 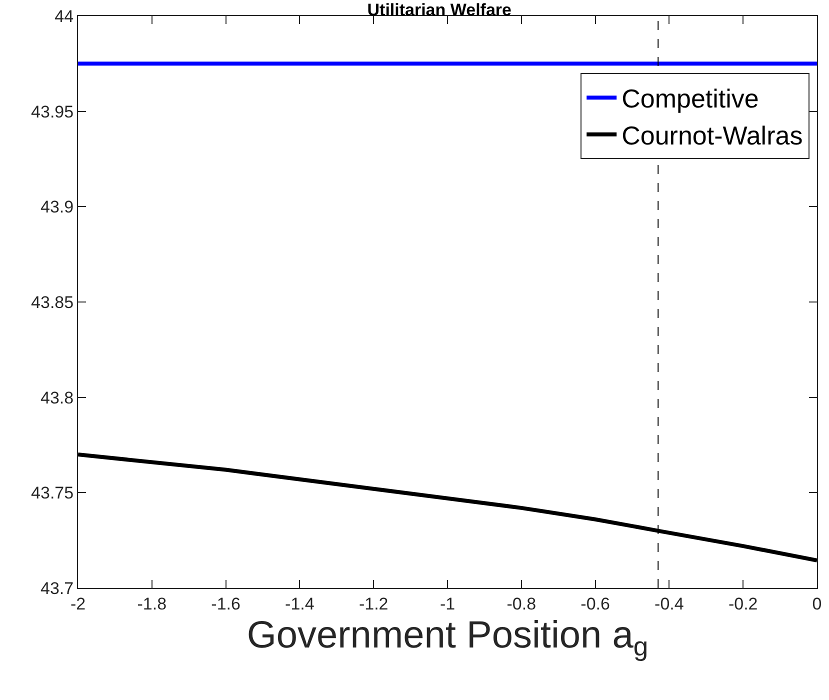 I want to click on y-tick-label: 43.95, so click(x=52, y=112).